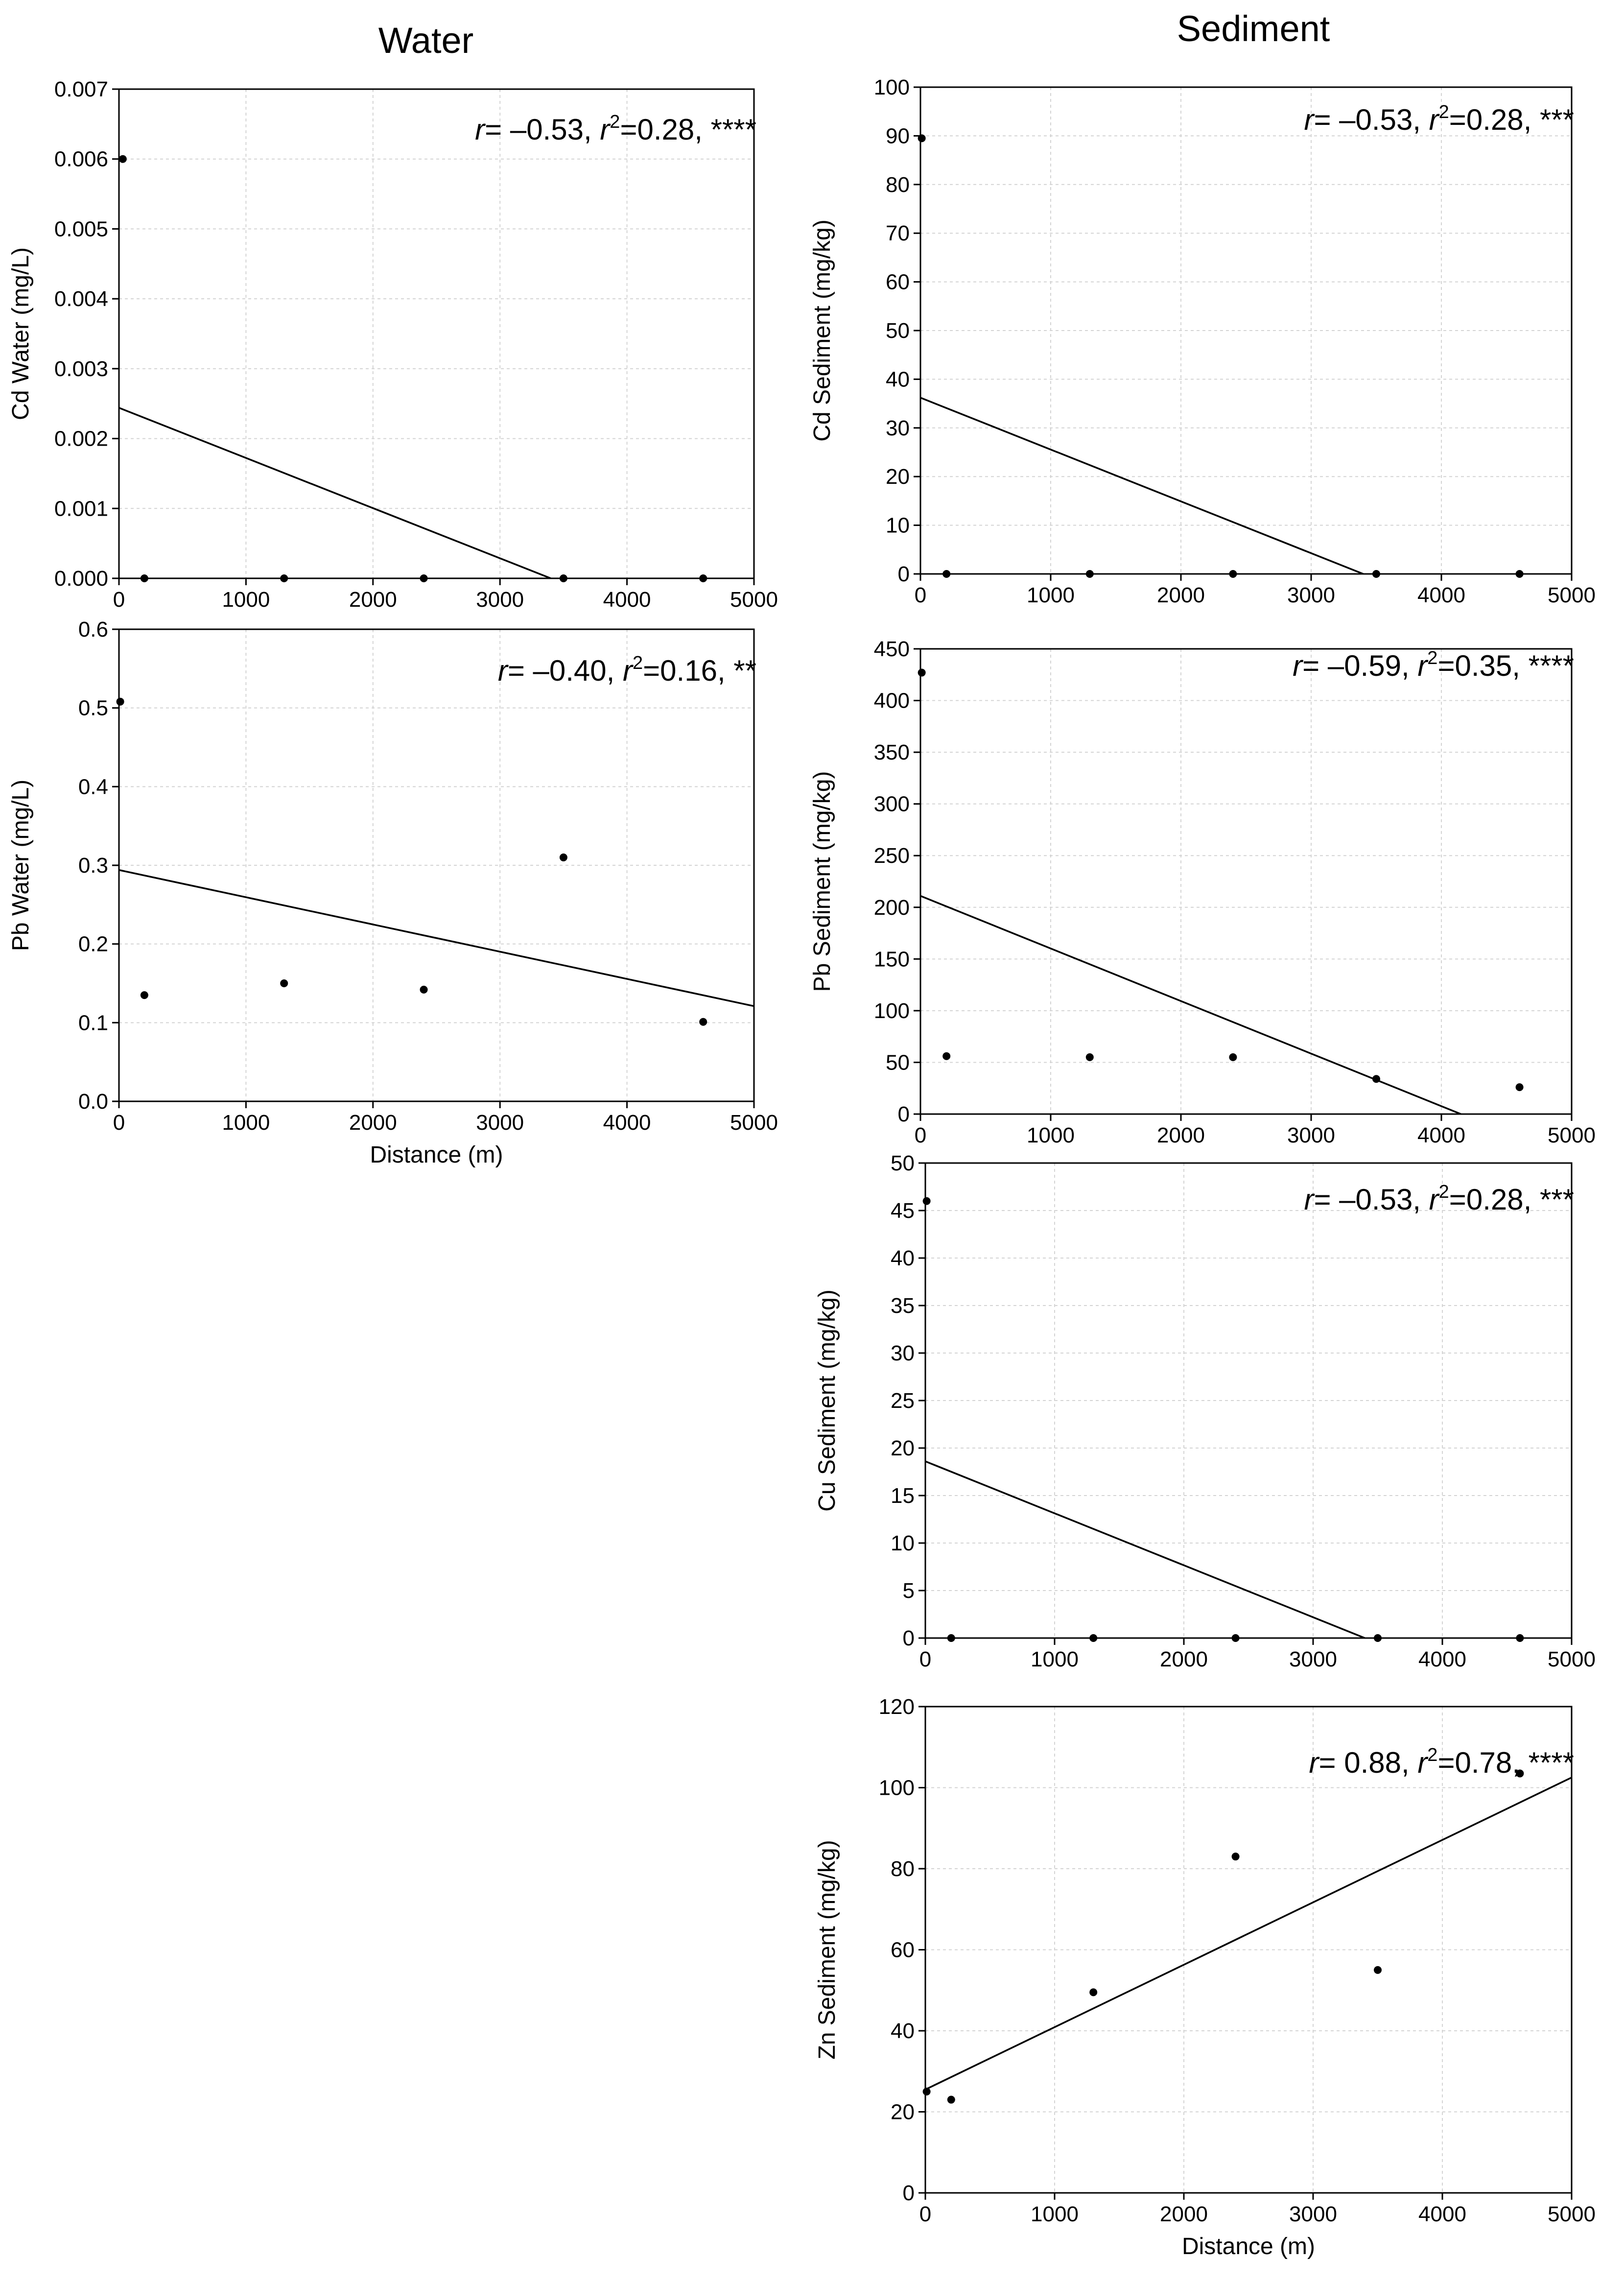  Describe the element at coordinates (903, 2112) in the screenshot. I see `y-tick-label: 20` at that location.